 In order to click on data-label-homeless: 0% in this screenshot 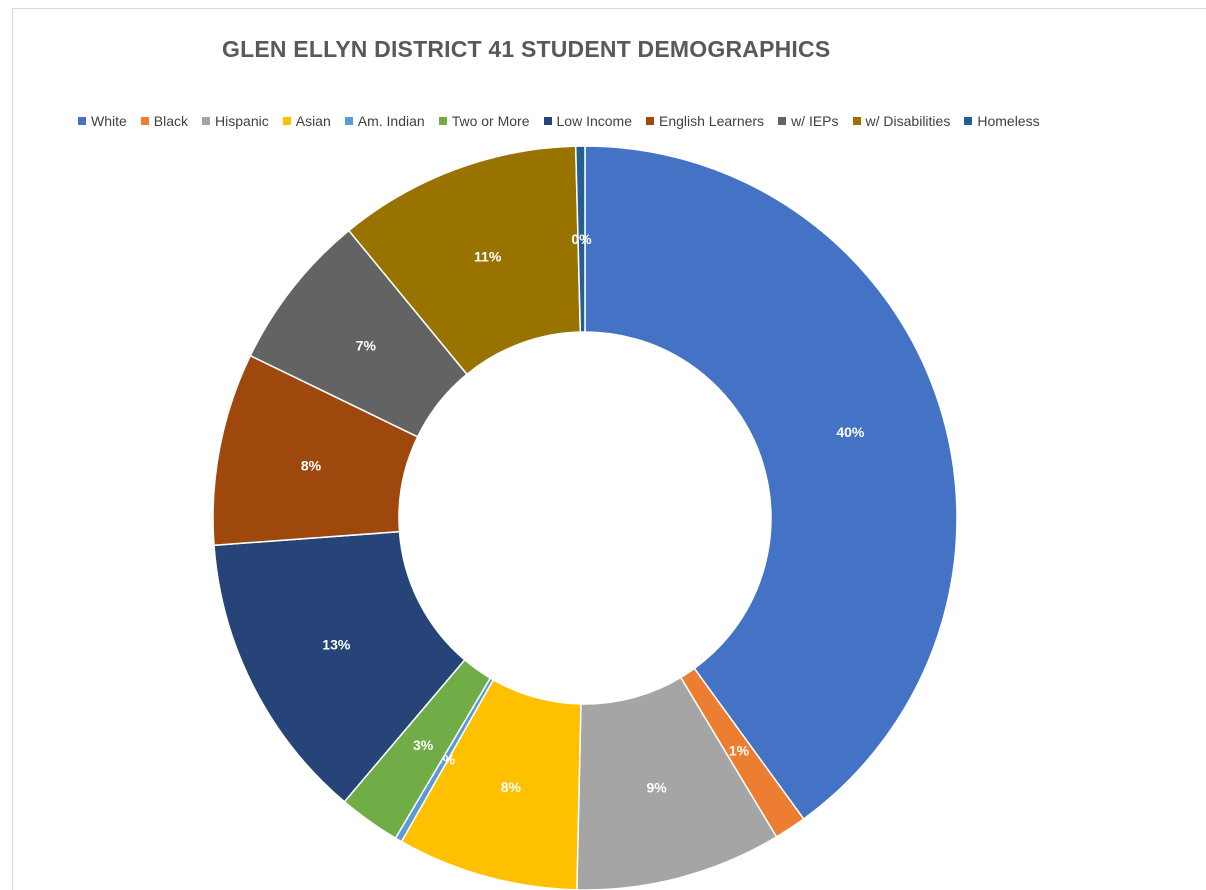, I will do `click(581, 239)`.